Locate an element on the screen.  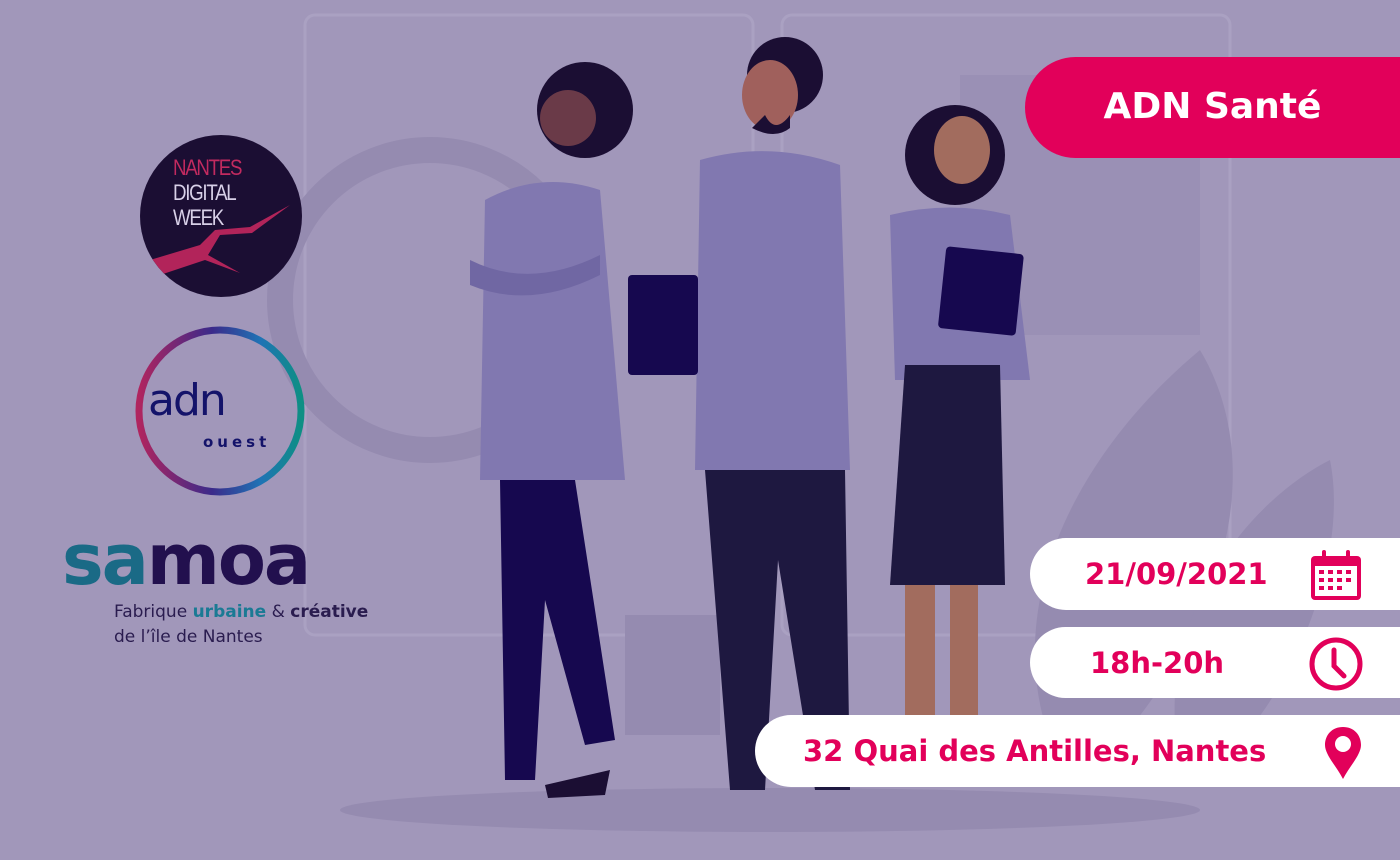
event-time: 18h-20h is located at coordinates (1157, 663).